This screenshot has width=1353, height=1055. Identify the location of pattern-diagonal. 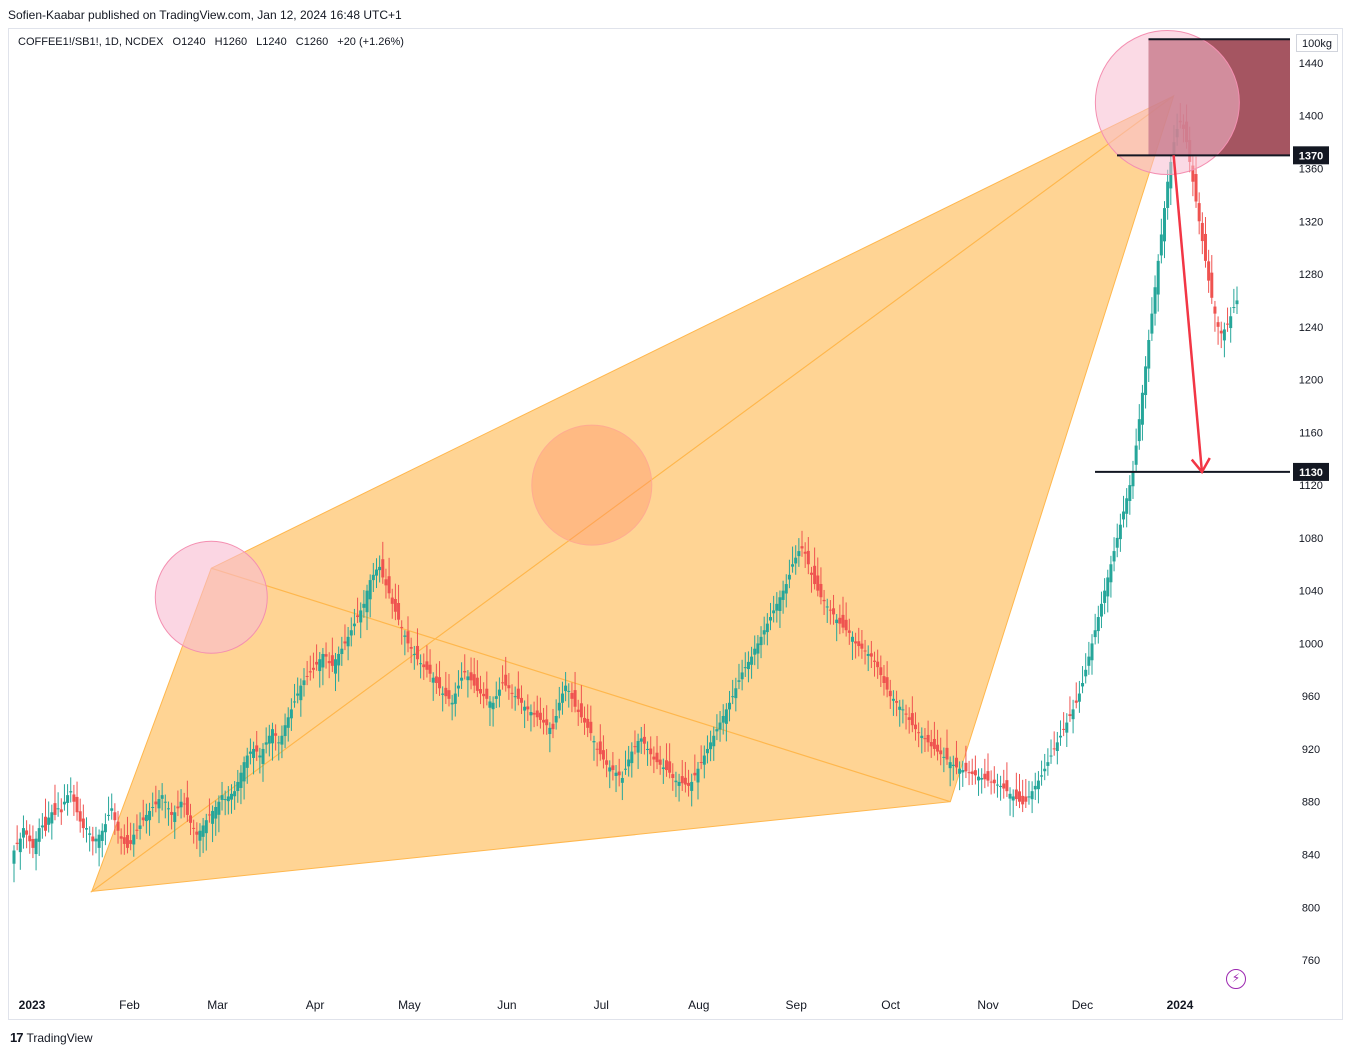
(581, 685).